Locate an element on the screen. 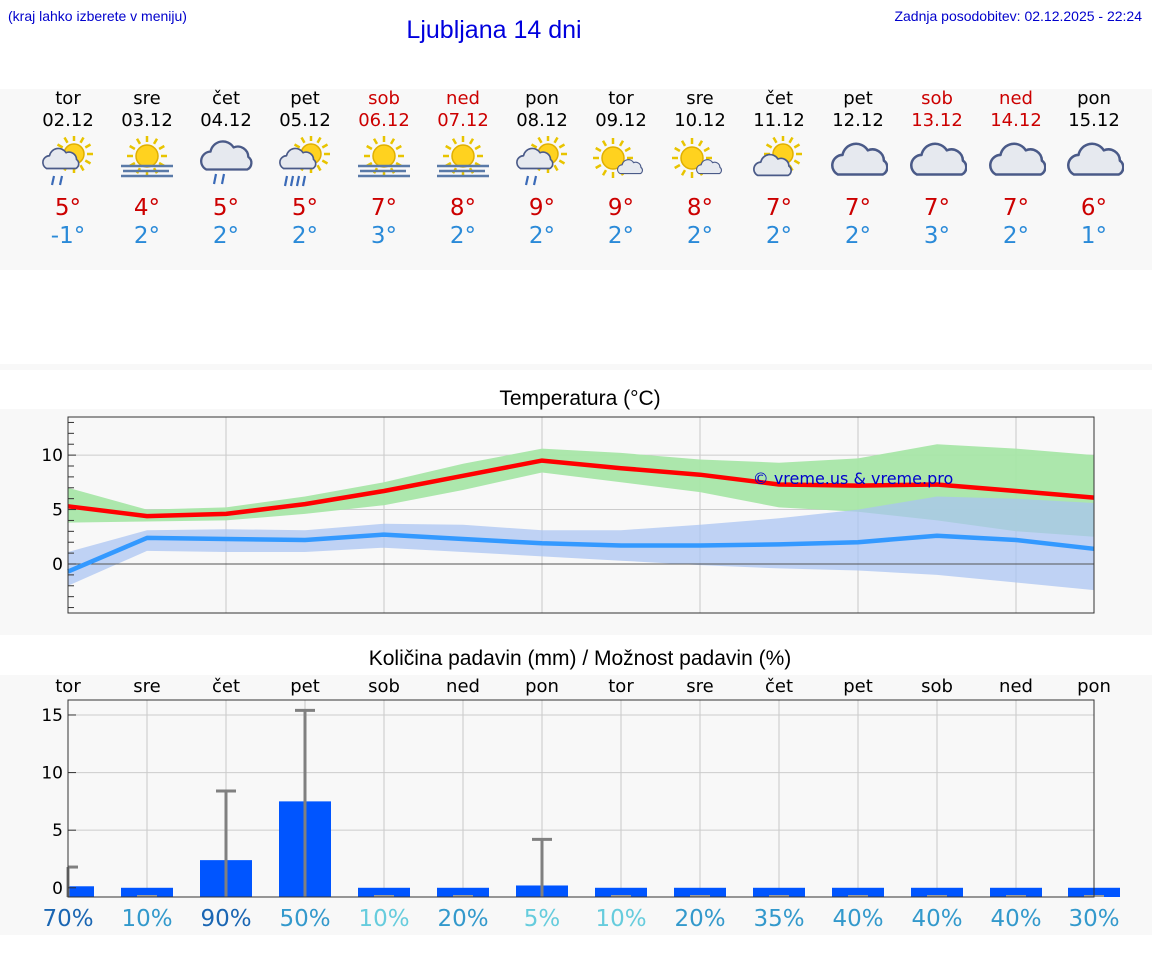  forecast-day: tor 09.12 9° 2° is located at coordinates (621, 169).